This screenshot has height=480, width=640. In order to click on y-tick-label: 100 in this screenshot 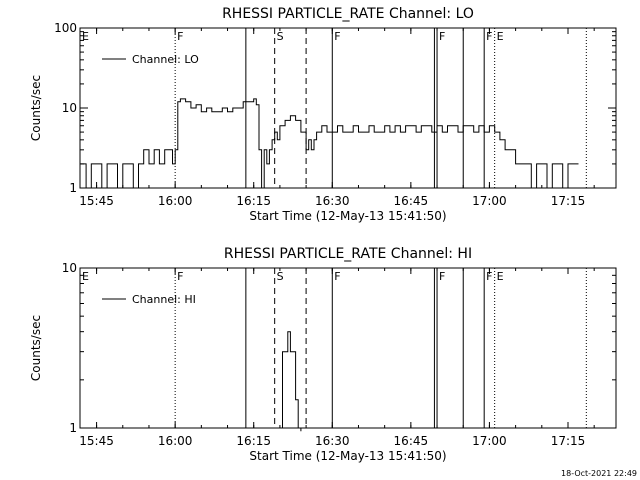, I will do `click(65, 28)`.